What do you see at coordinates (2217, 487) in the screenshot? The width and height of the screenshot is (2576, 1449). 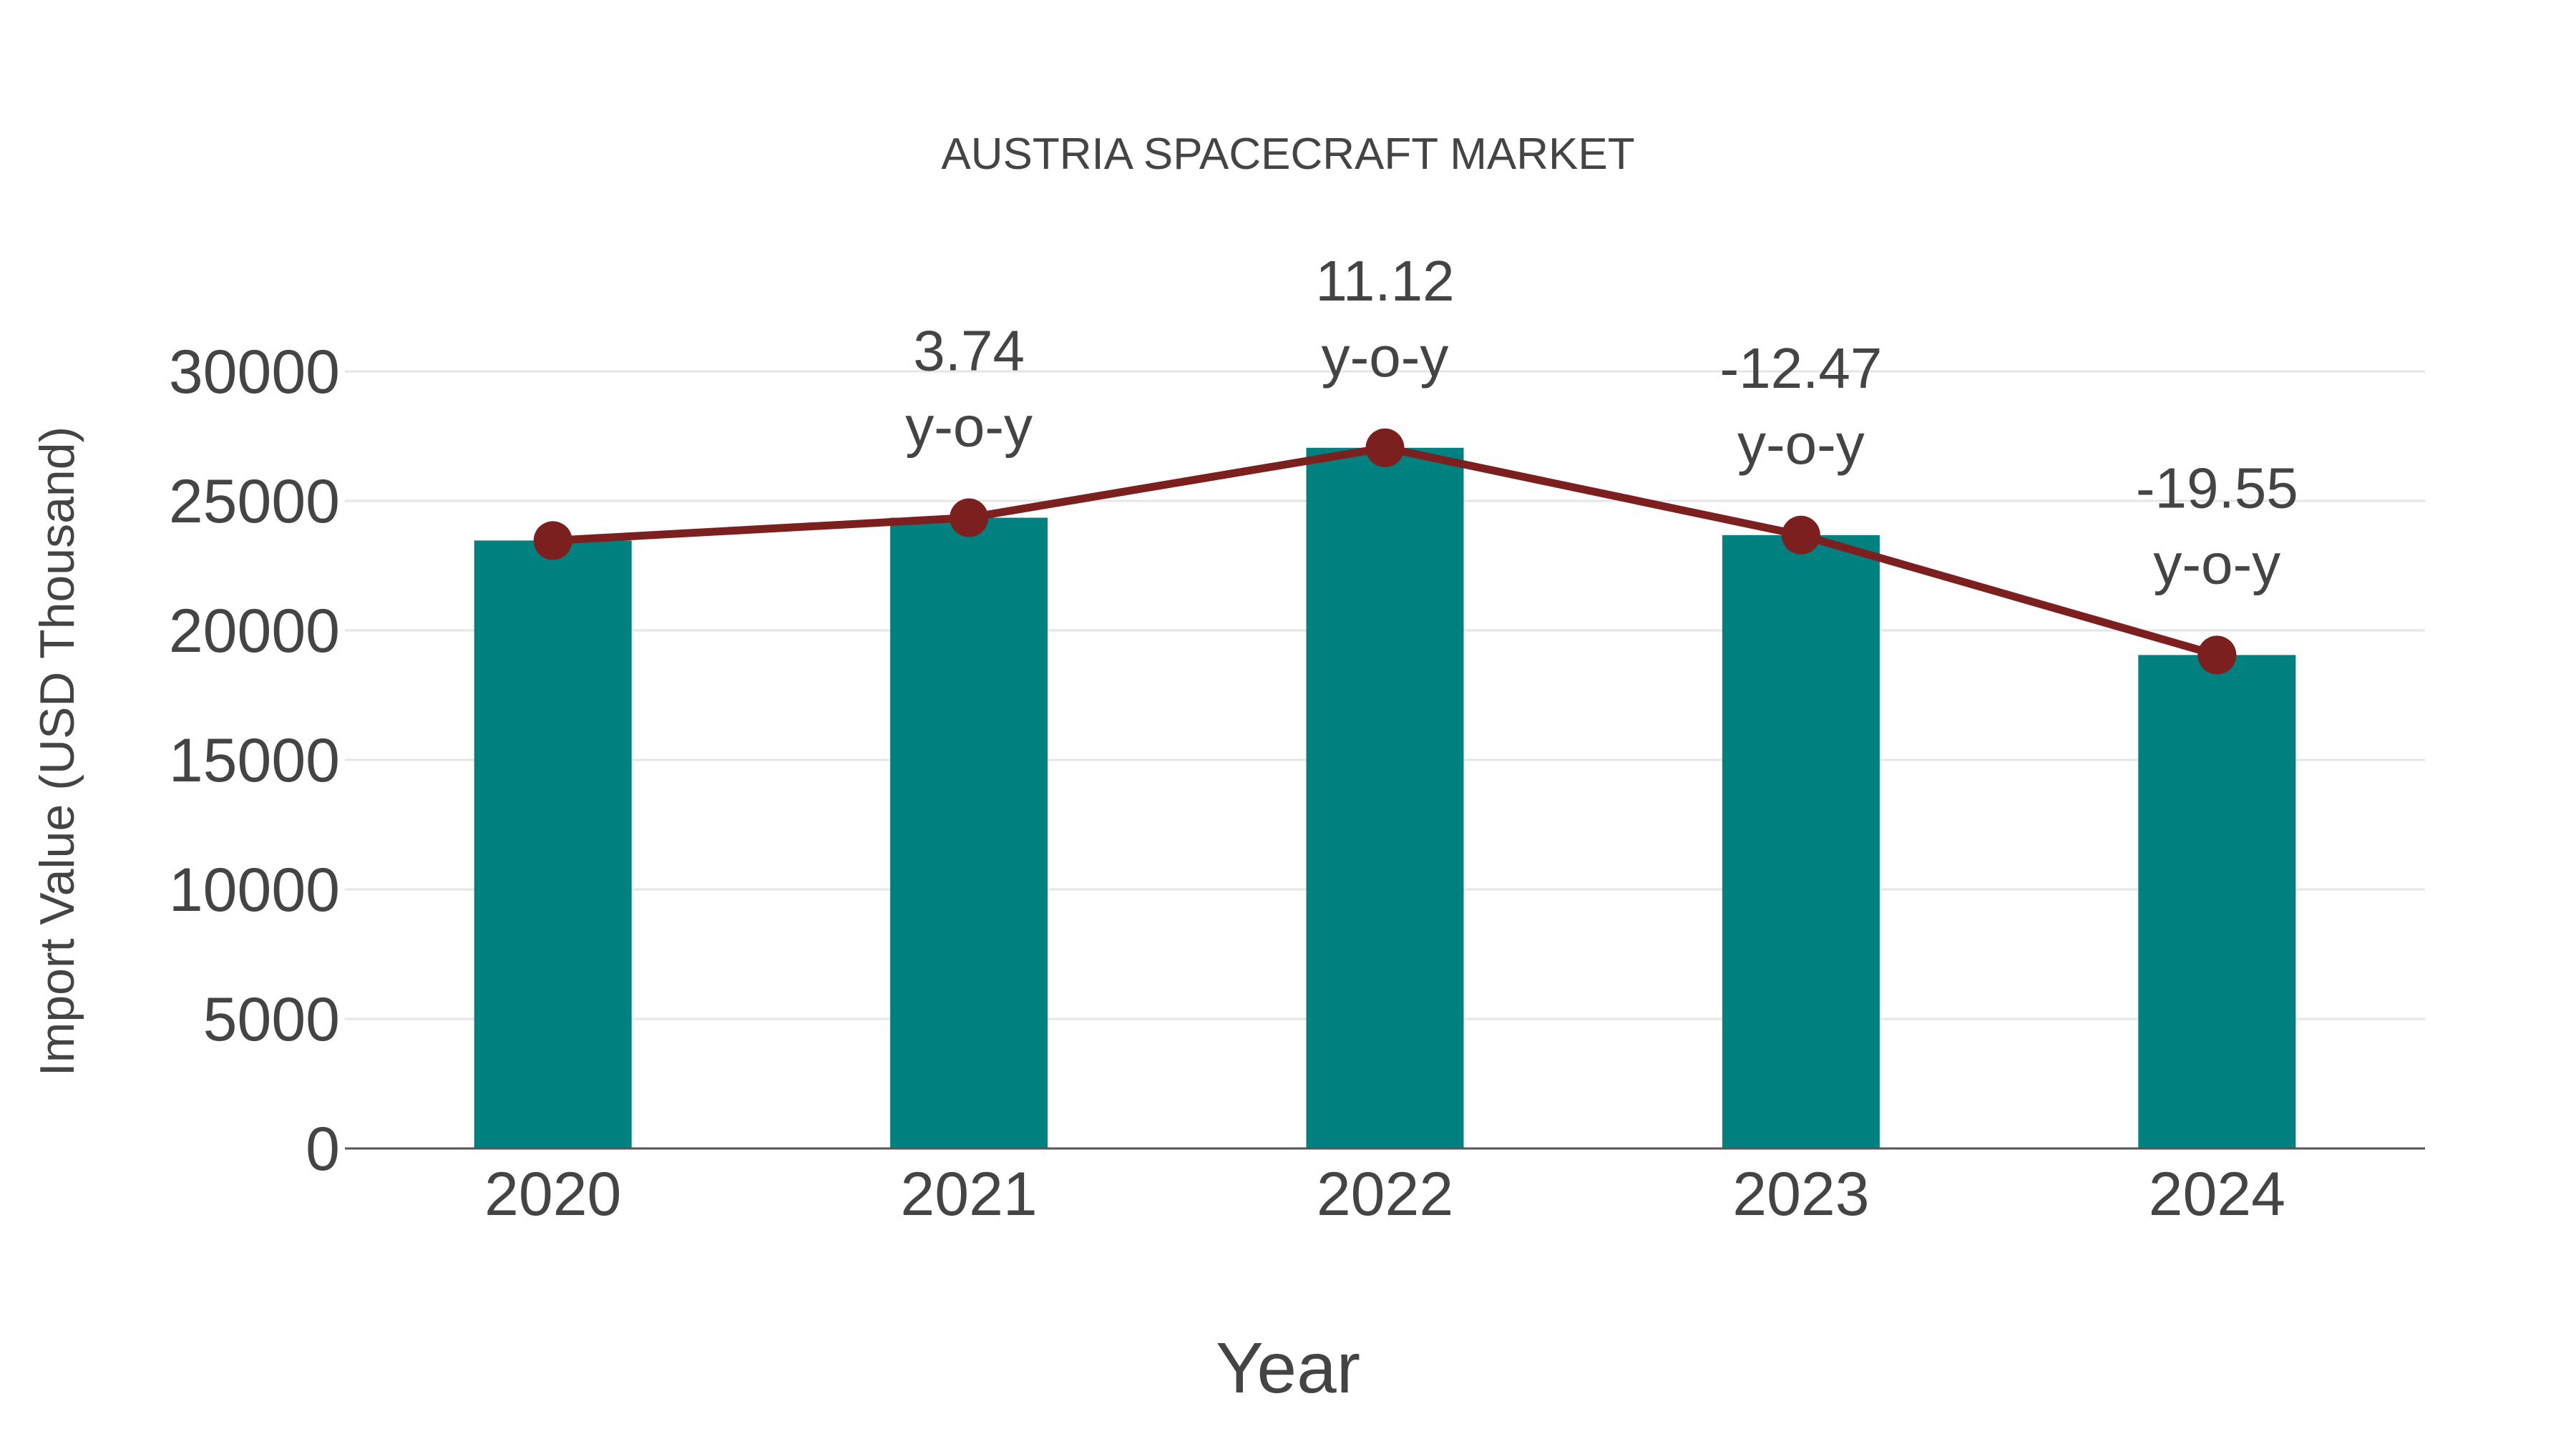 I see `yoy-value: -19.55` at bounding box center [2217, 487].